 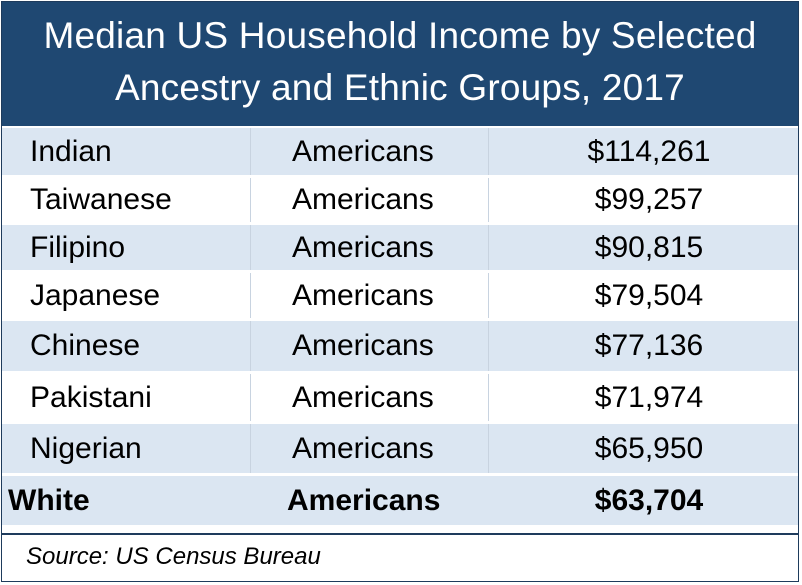 I want to click on table-row: Japanese Americans $79,504, so click(x=400, y=295).